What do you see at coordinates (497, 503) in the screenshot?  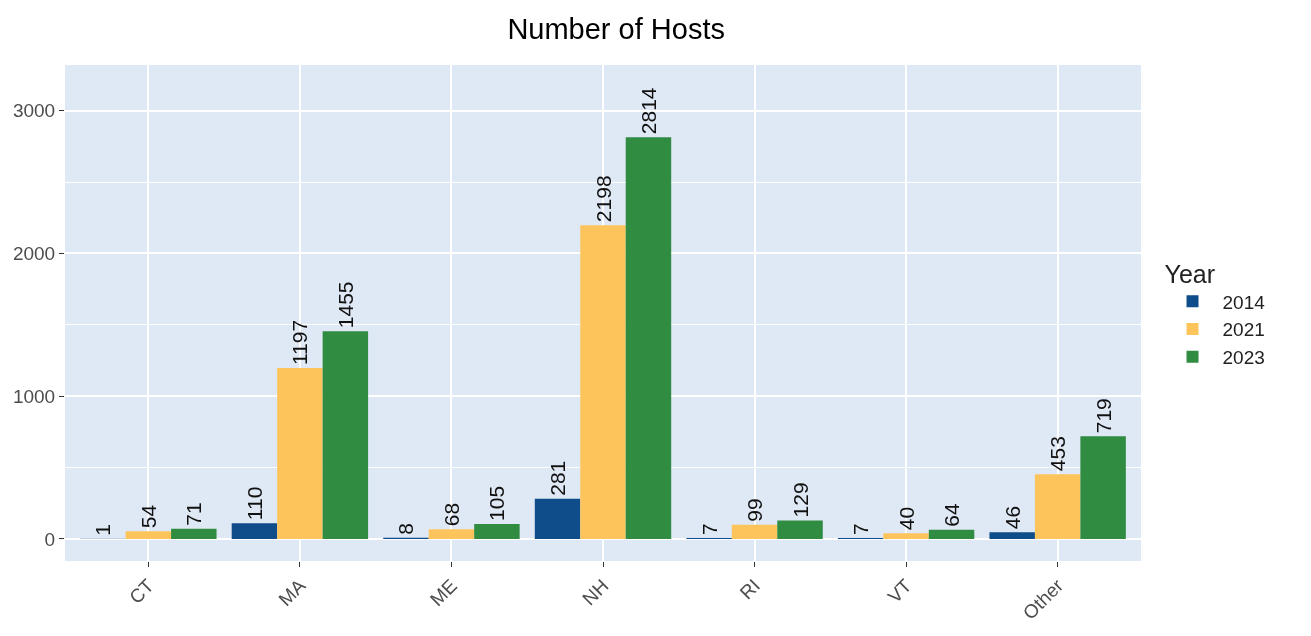 I see `data-label: 105` at bounding box center [497, 503].